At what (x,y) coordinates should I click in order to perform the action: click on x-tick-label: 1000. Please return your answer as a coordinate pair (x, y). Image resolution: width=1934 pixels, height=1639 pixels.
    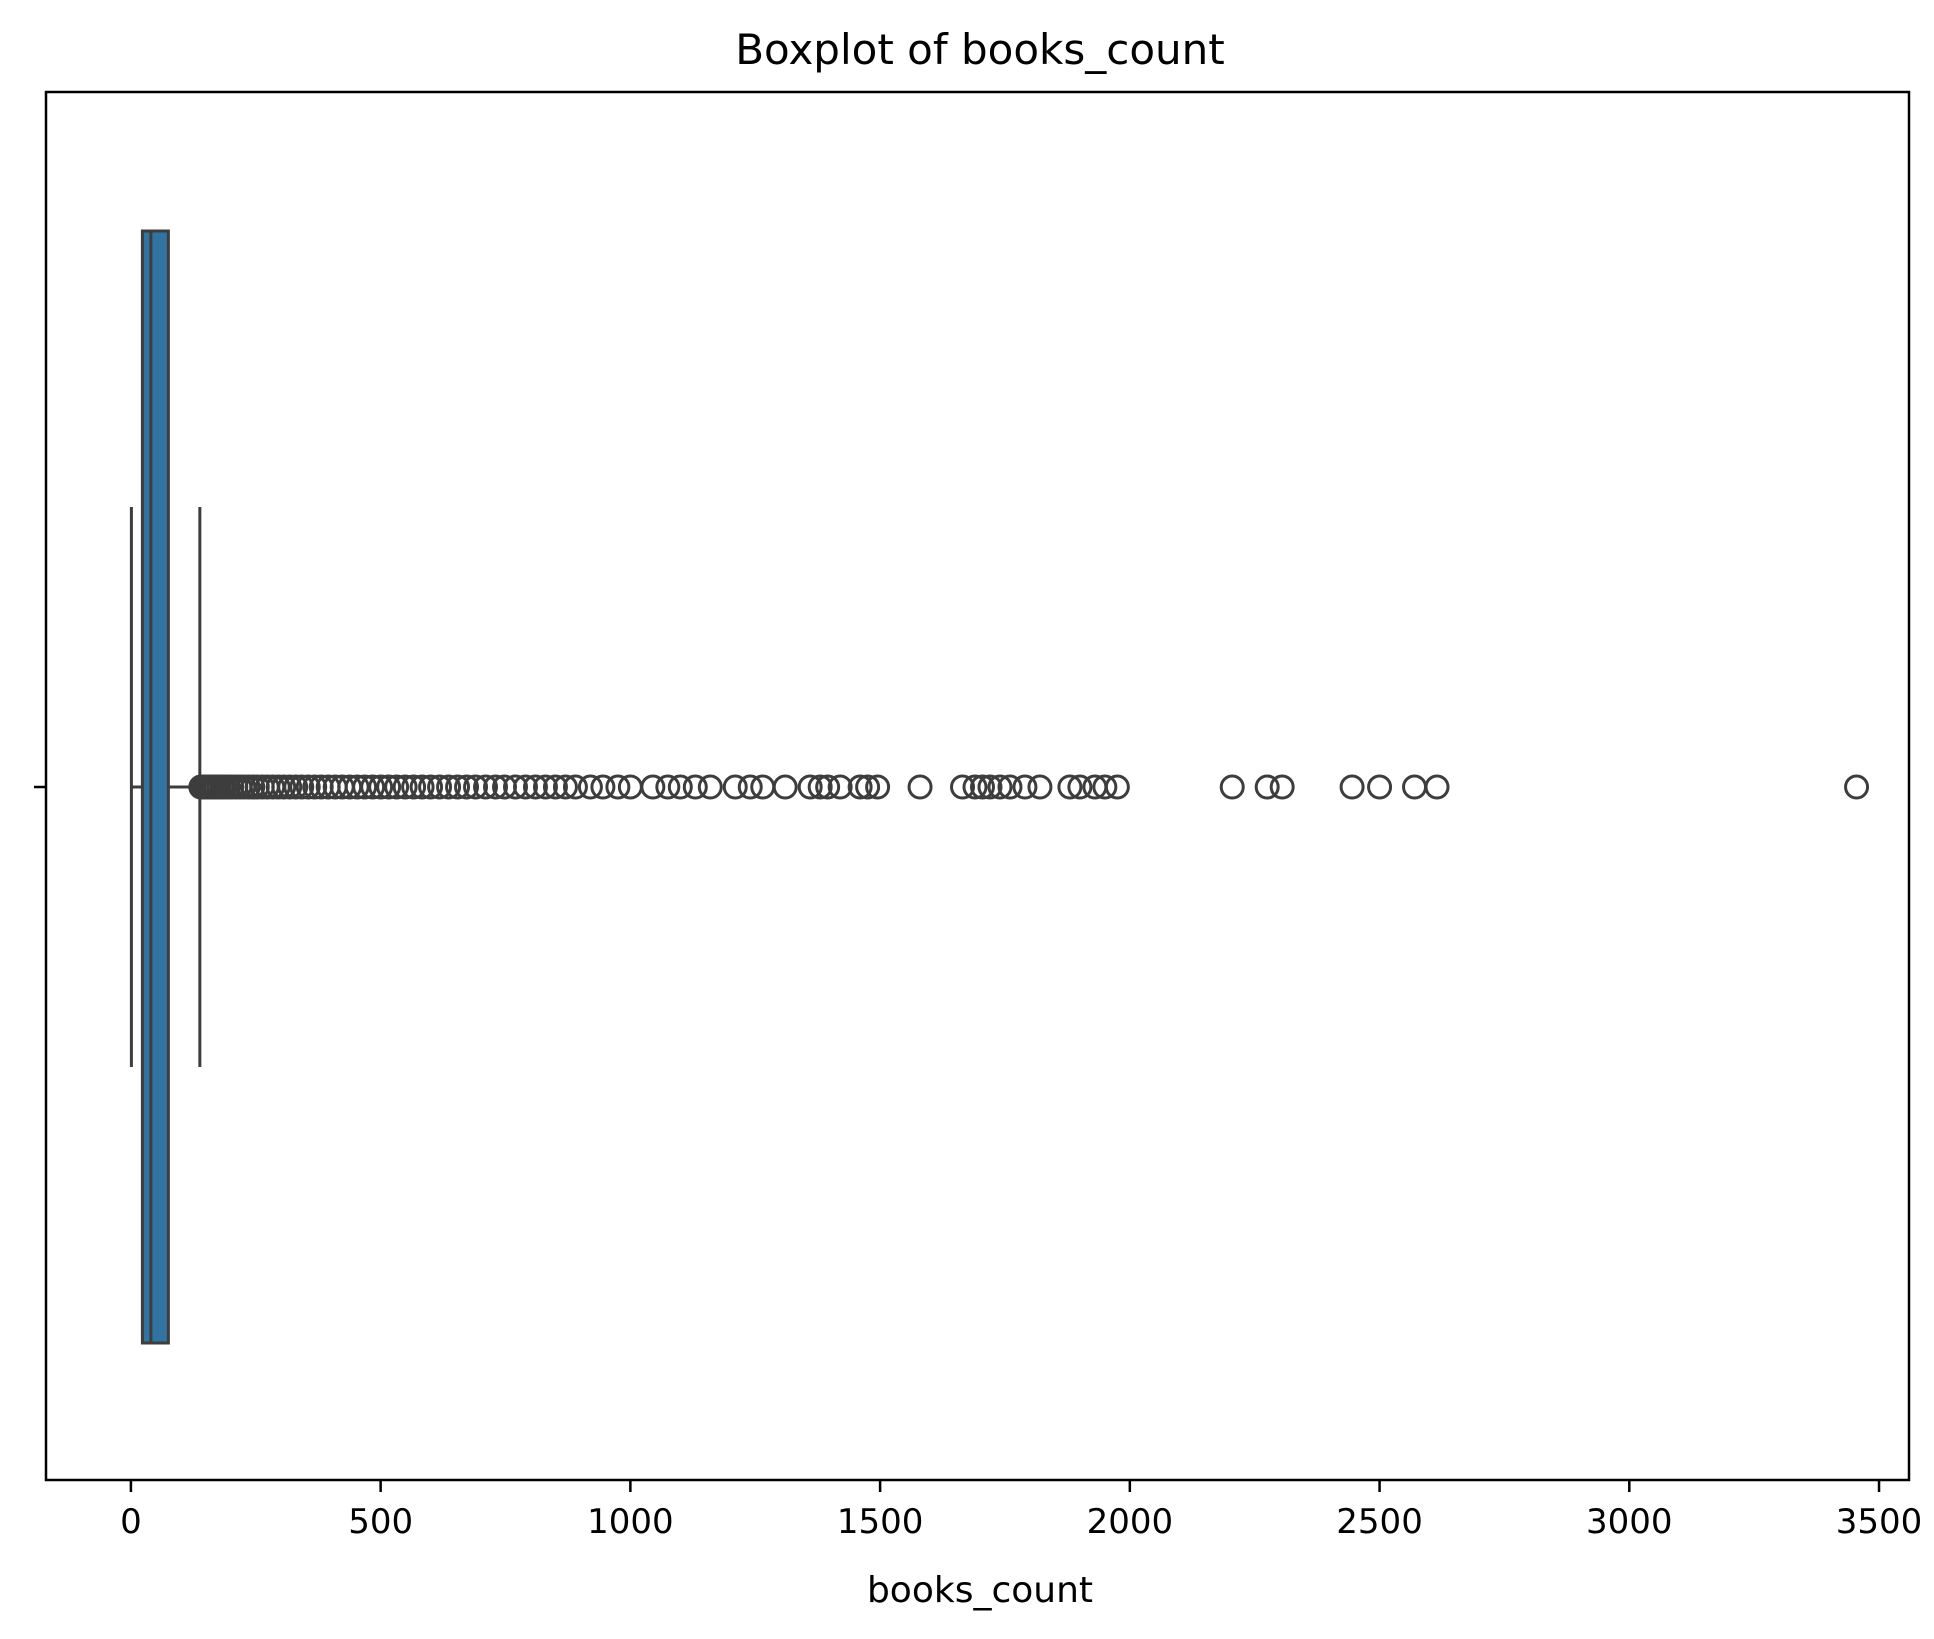
    Looking at the image, I should click on (630, 1522).